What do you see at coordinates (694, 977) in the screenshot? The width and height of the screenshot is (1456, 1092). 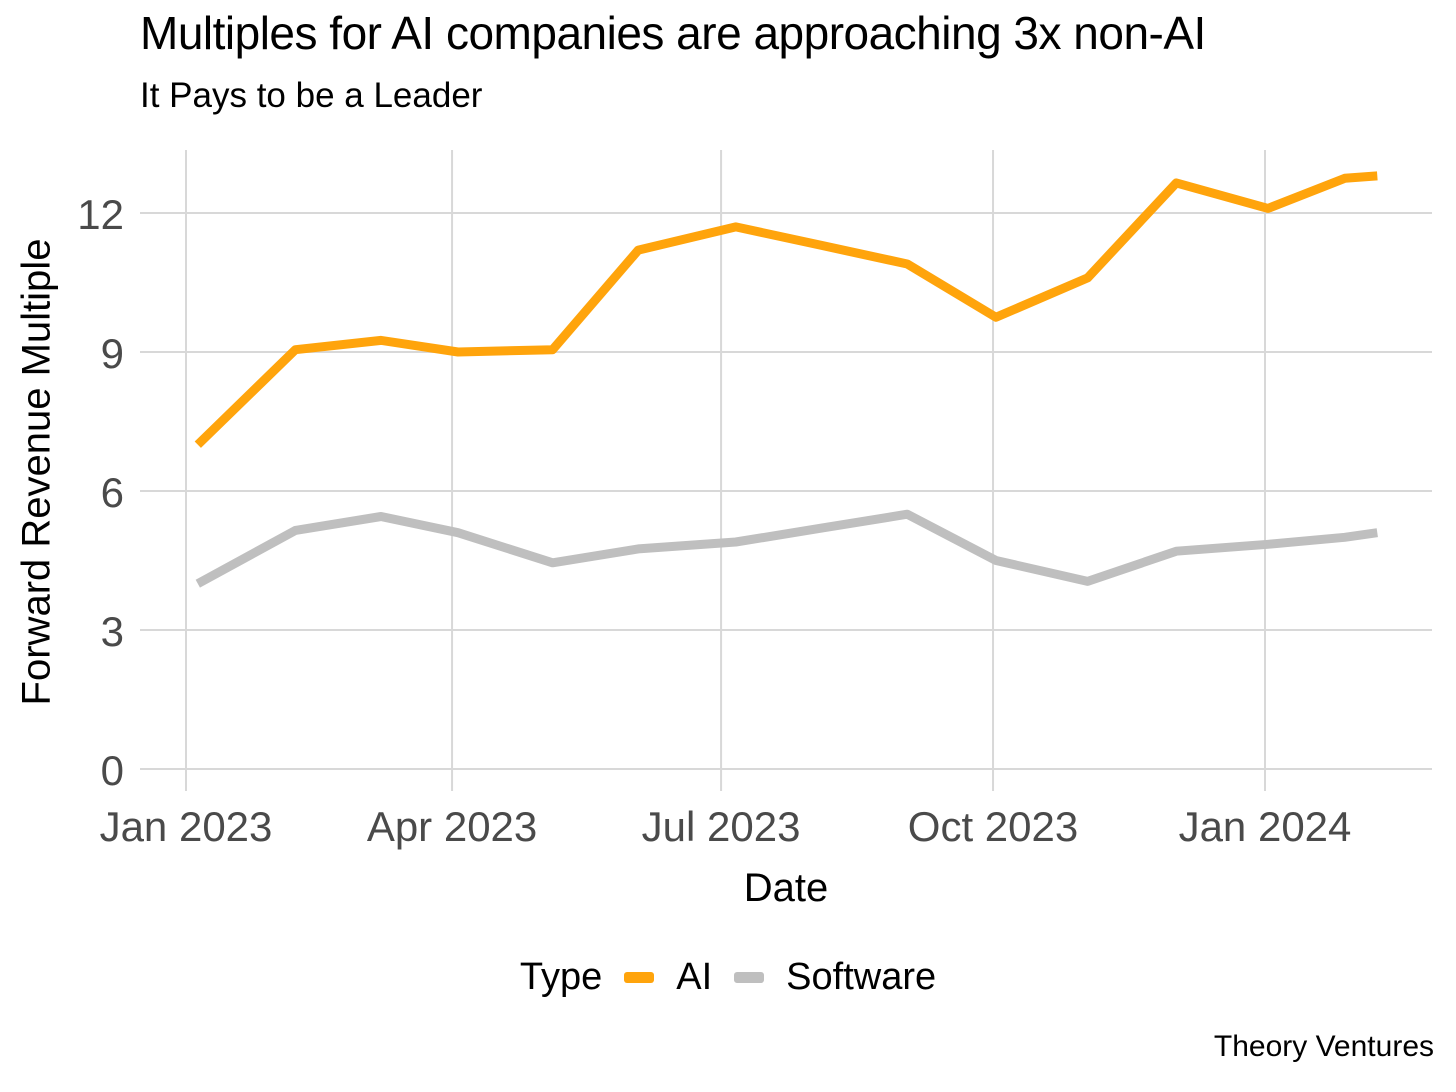 I see `legend-label-ai: AI` at bounding box center [694, 977].